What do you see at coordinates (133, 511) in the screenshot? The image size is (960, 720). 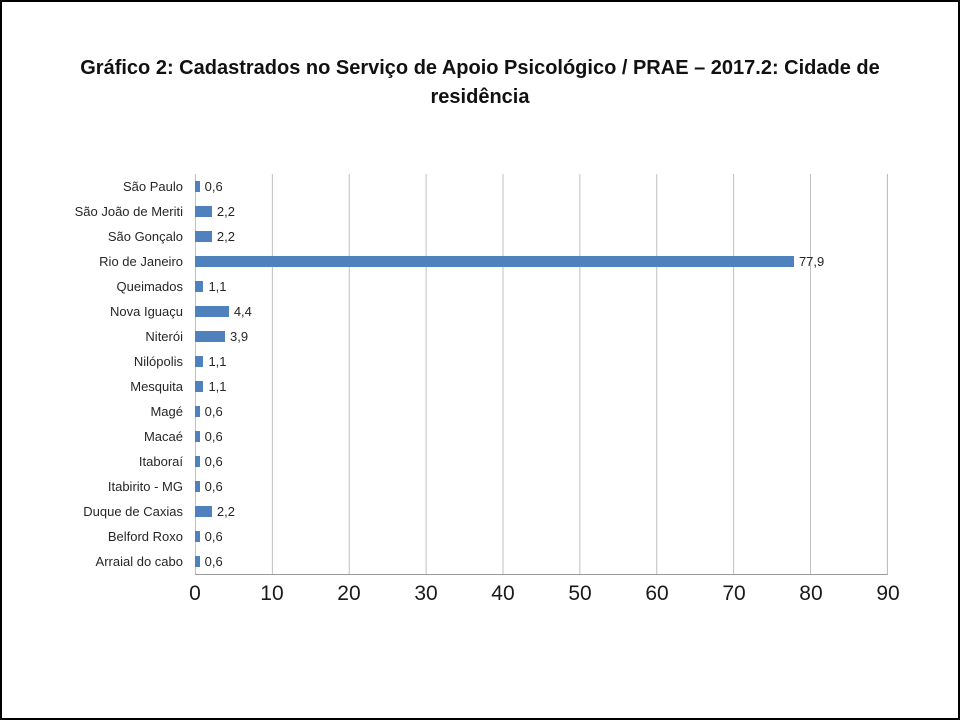 I see `category-label: Duque de Caxias` at bounding box center [133, 511].